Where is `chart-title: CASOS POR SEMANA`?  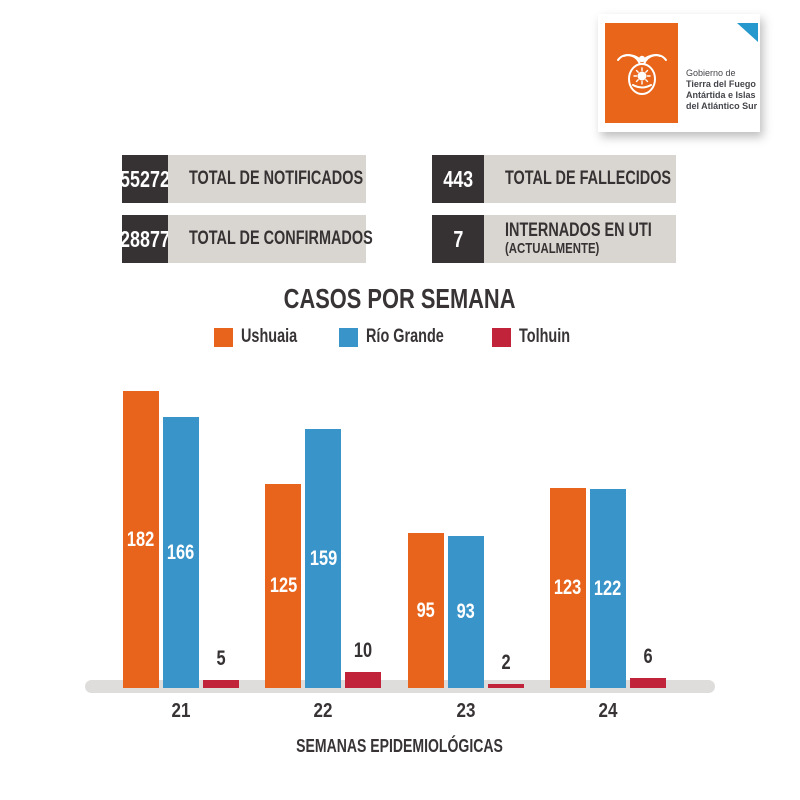 chart-title: CASOS POR SEMANA is located at coordinates (400, 298).